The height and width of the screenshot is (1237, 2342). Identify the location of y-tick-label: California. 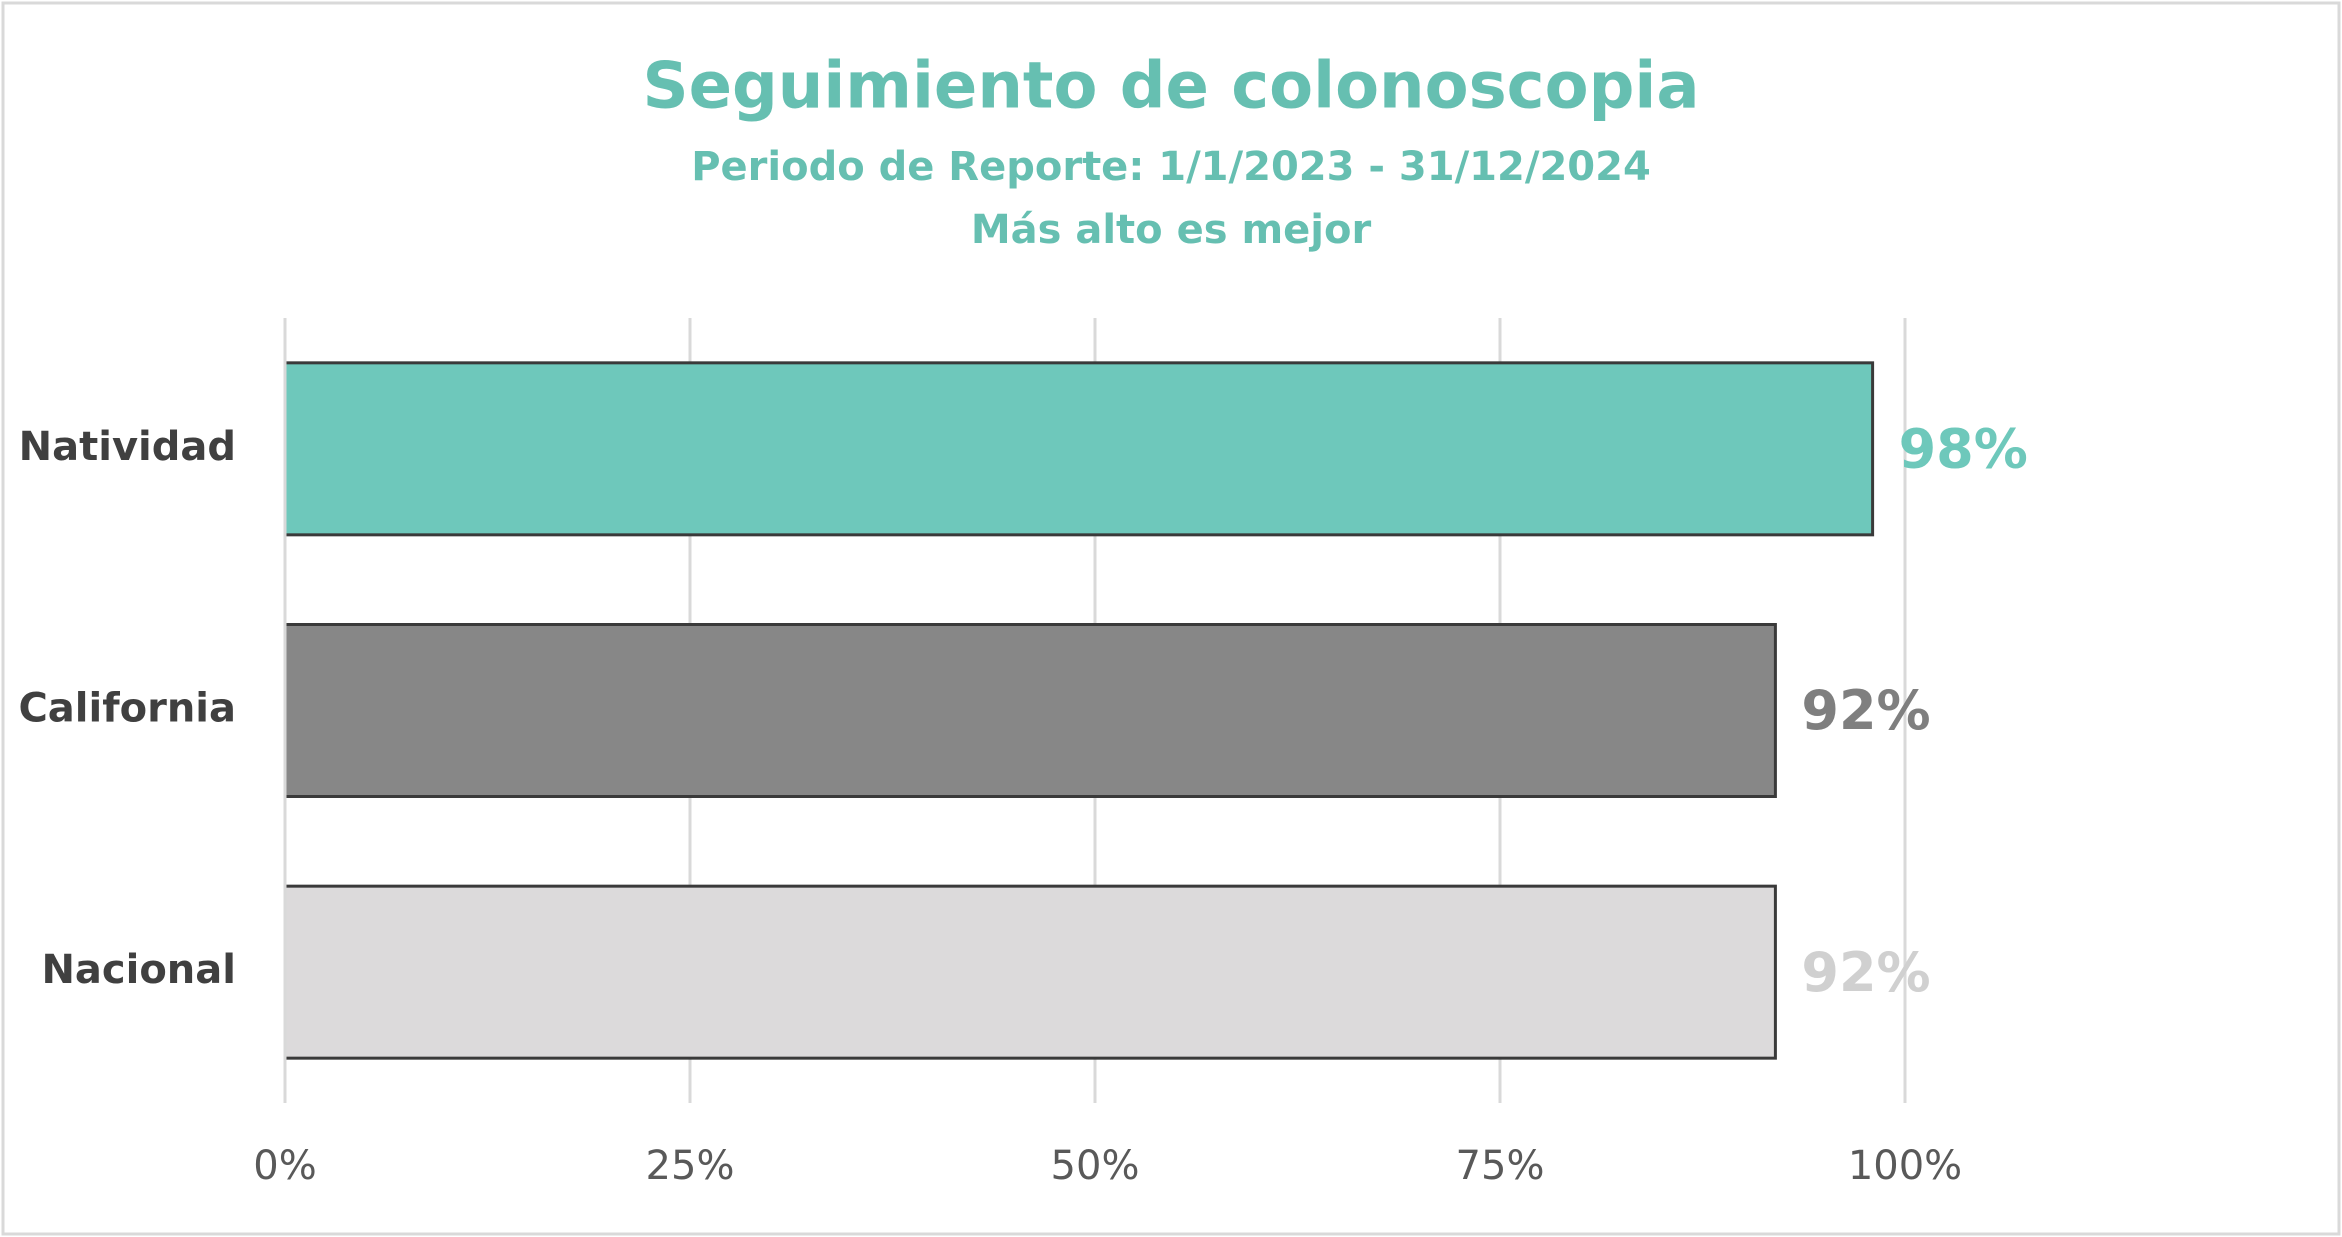
(127, 709).